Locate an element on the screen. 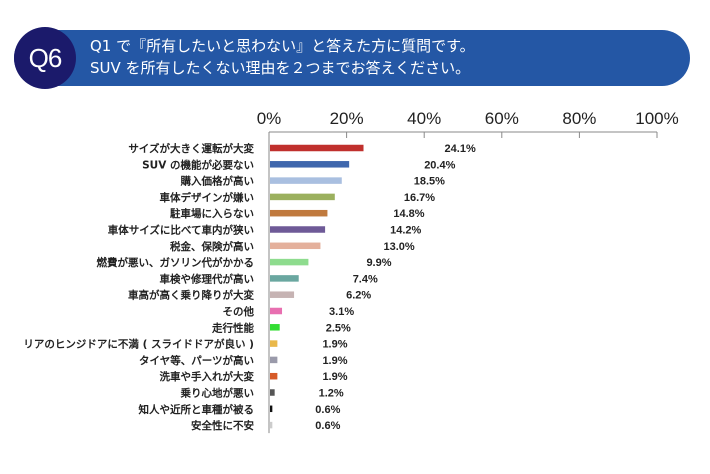 The width and height of the screenshot is (710, 474). question-line-2: SUV を所有したくない理由を２つまでお答えください。 is located at coordinates (280, 68).